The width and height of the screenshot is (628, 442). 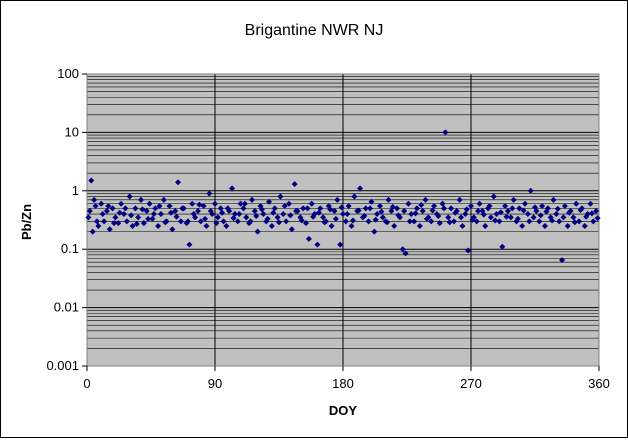 What do you see at coordinates (75, 190) in the screenshot?
I see `y-tick-label: 1` at bounding box center [75, 190].